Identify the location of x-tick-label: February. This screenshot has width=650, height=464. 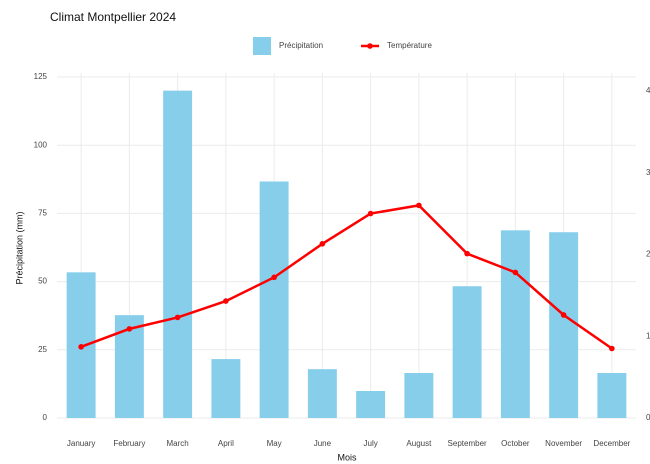
(129, 443).